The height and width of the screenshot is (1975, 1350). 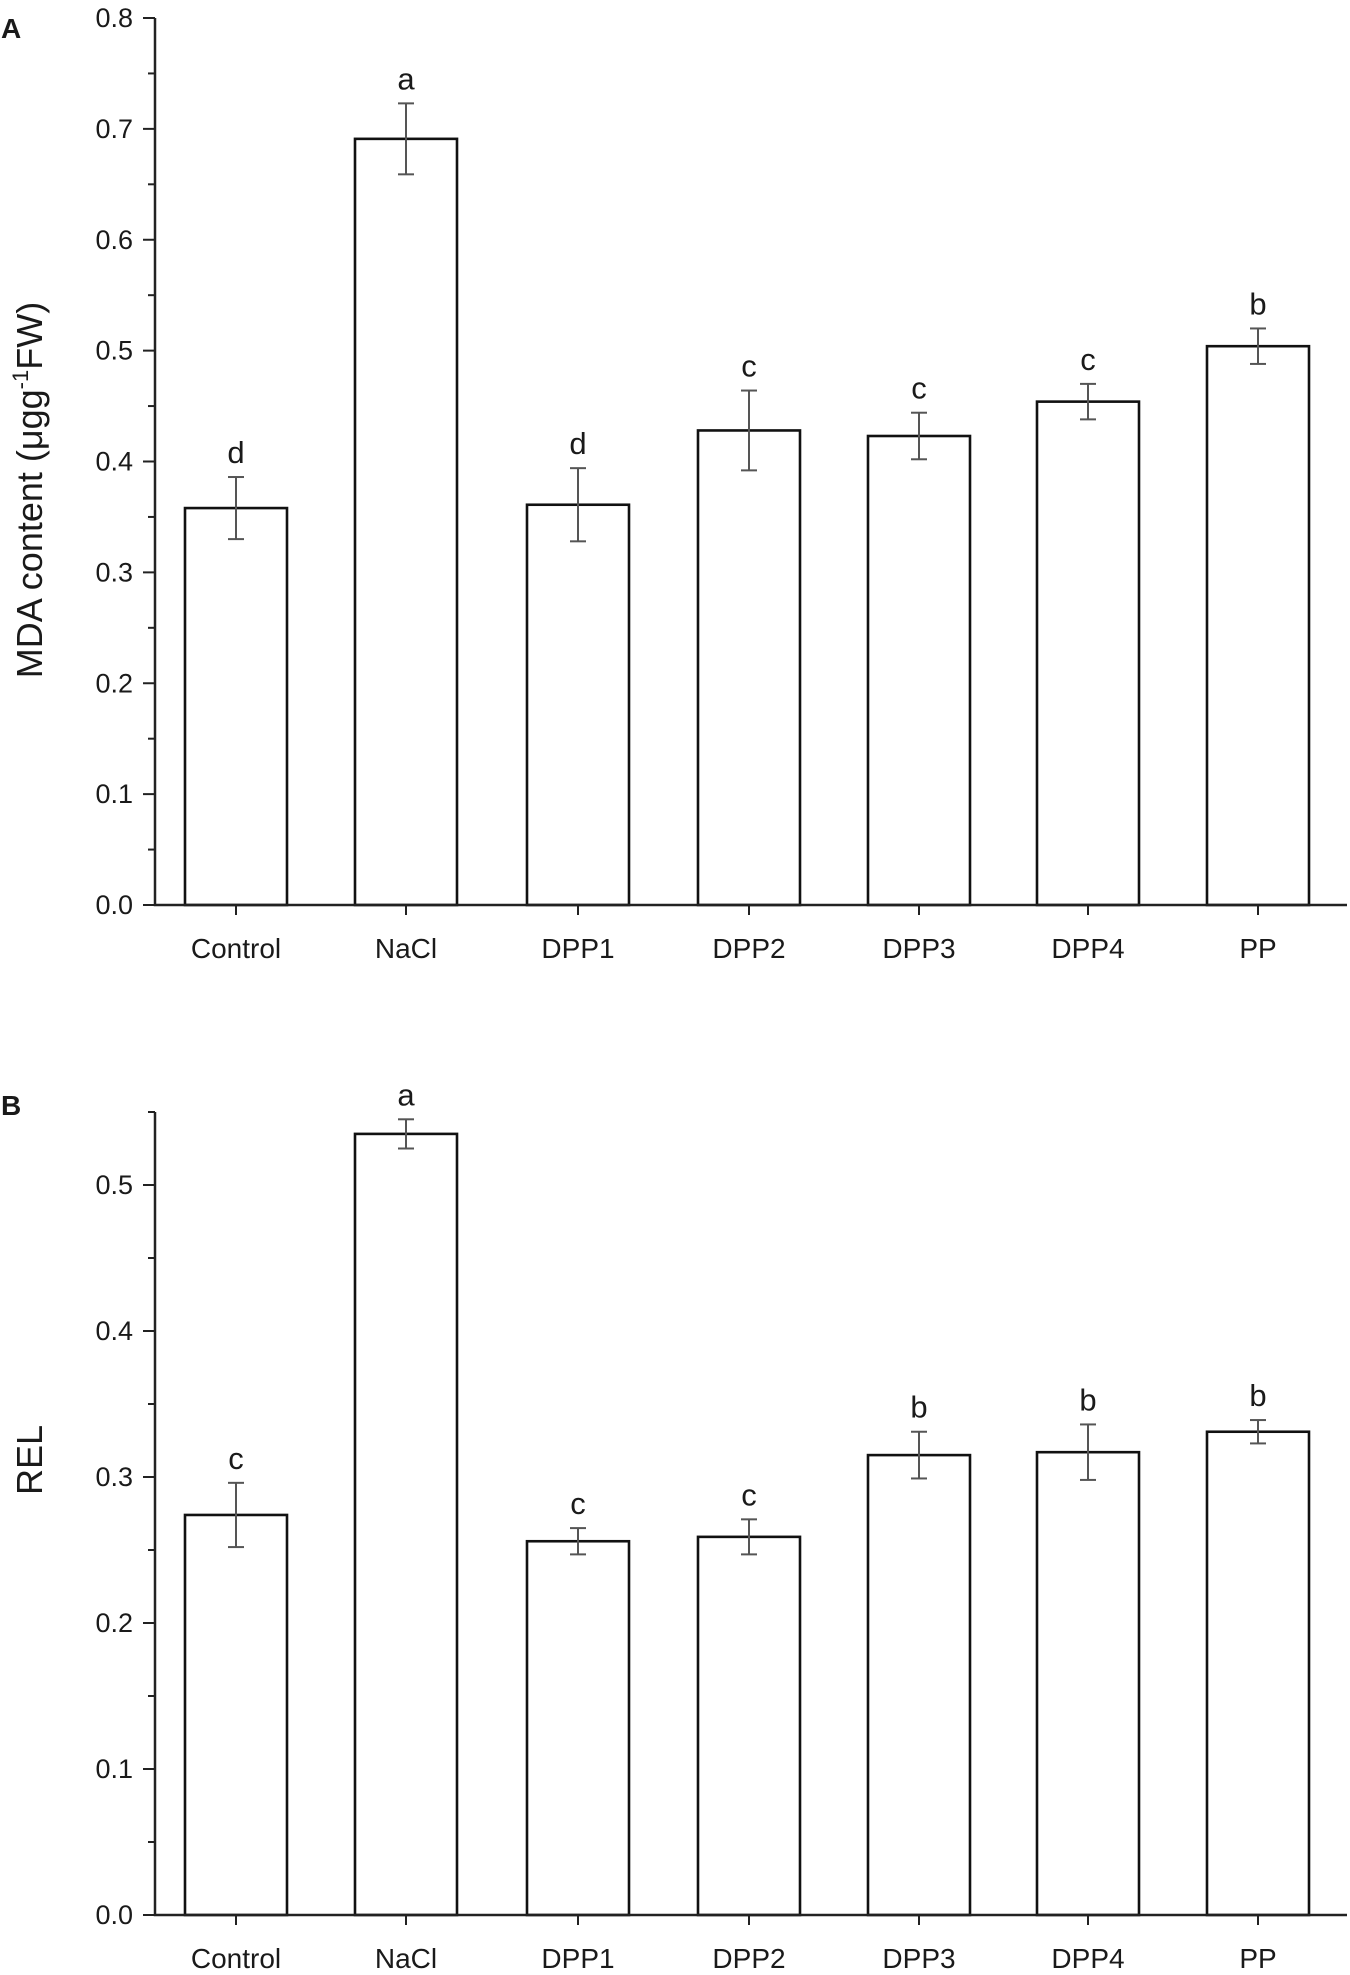 What do you see at coordinates (1087, 1399) in the screenshot?
I see `significance-letter-dpp4: b` at bounding box center [1087, 1399].